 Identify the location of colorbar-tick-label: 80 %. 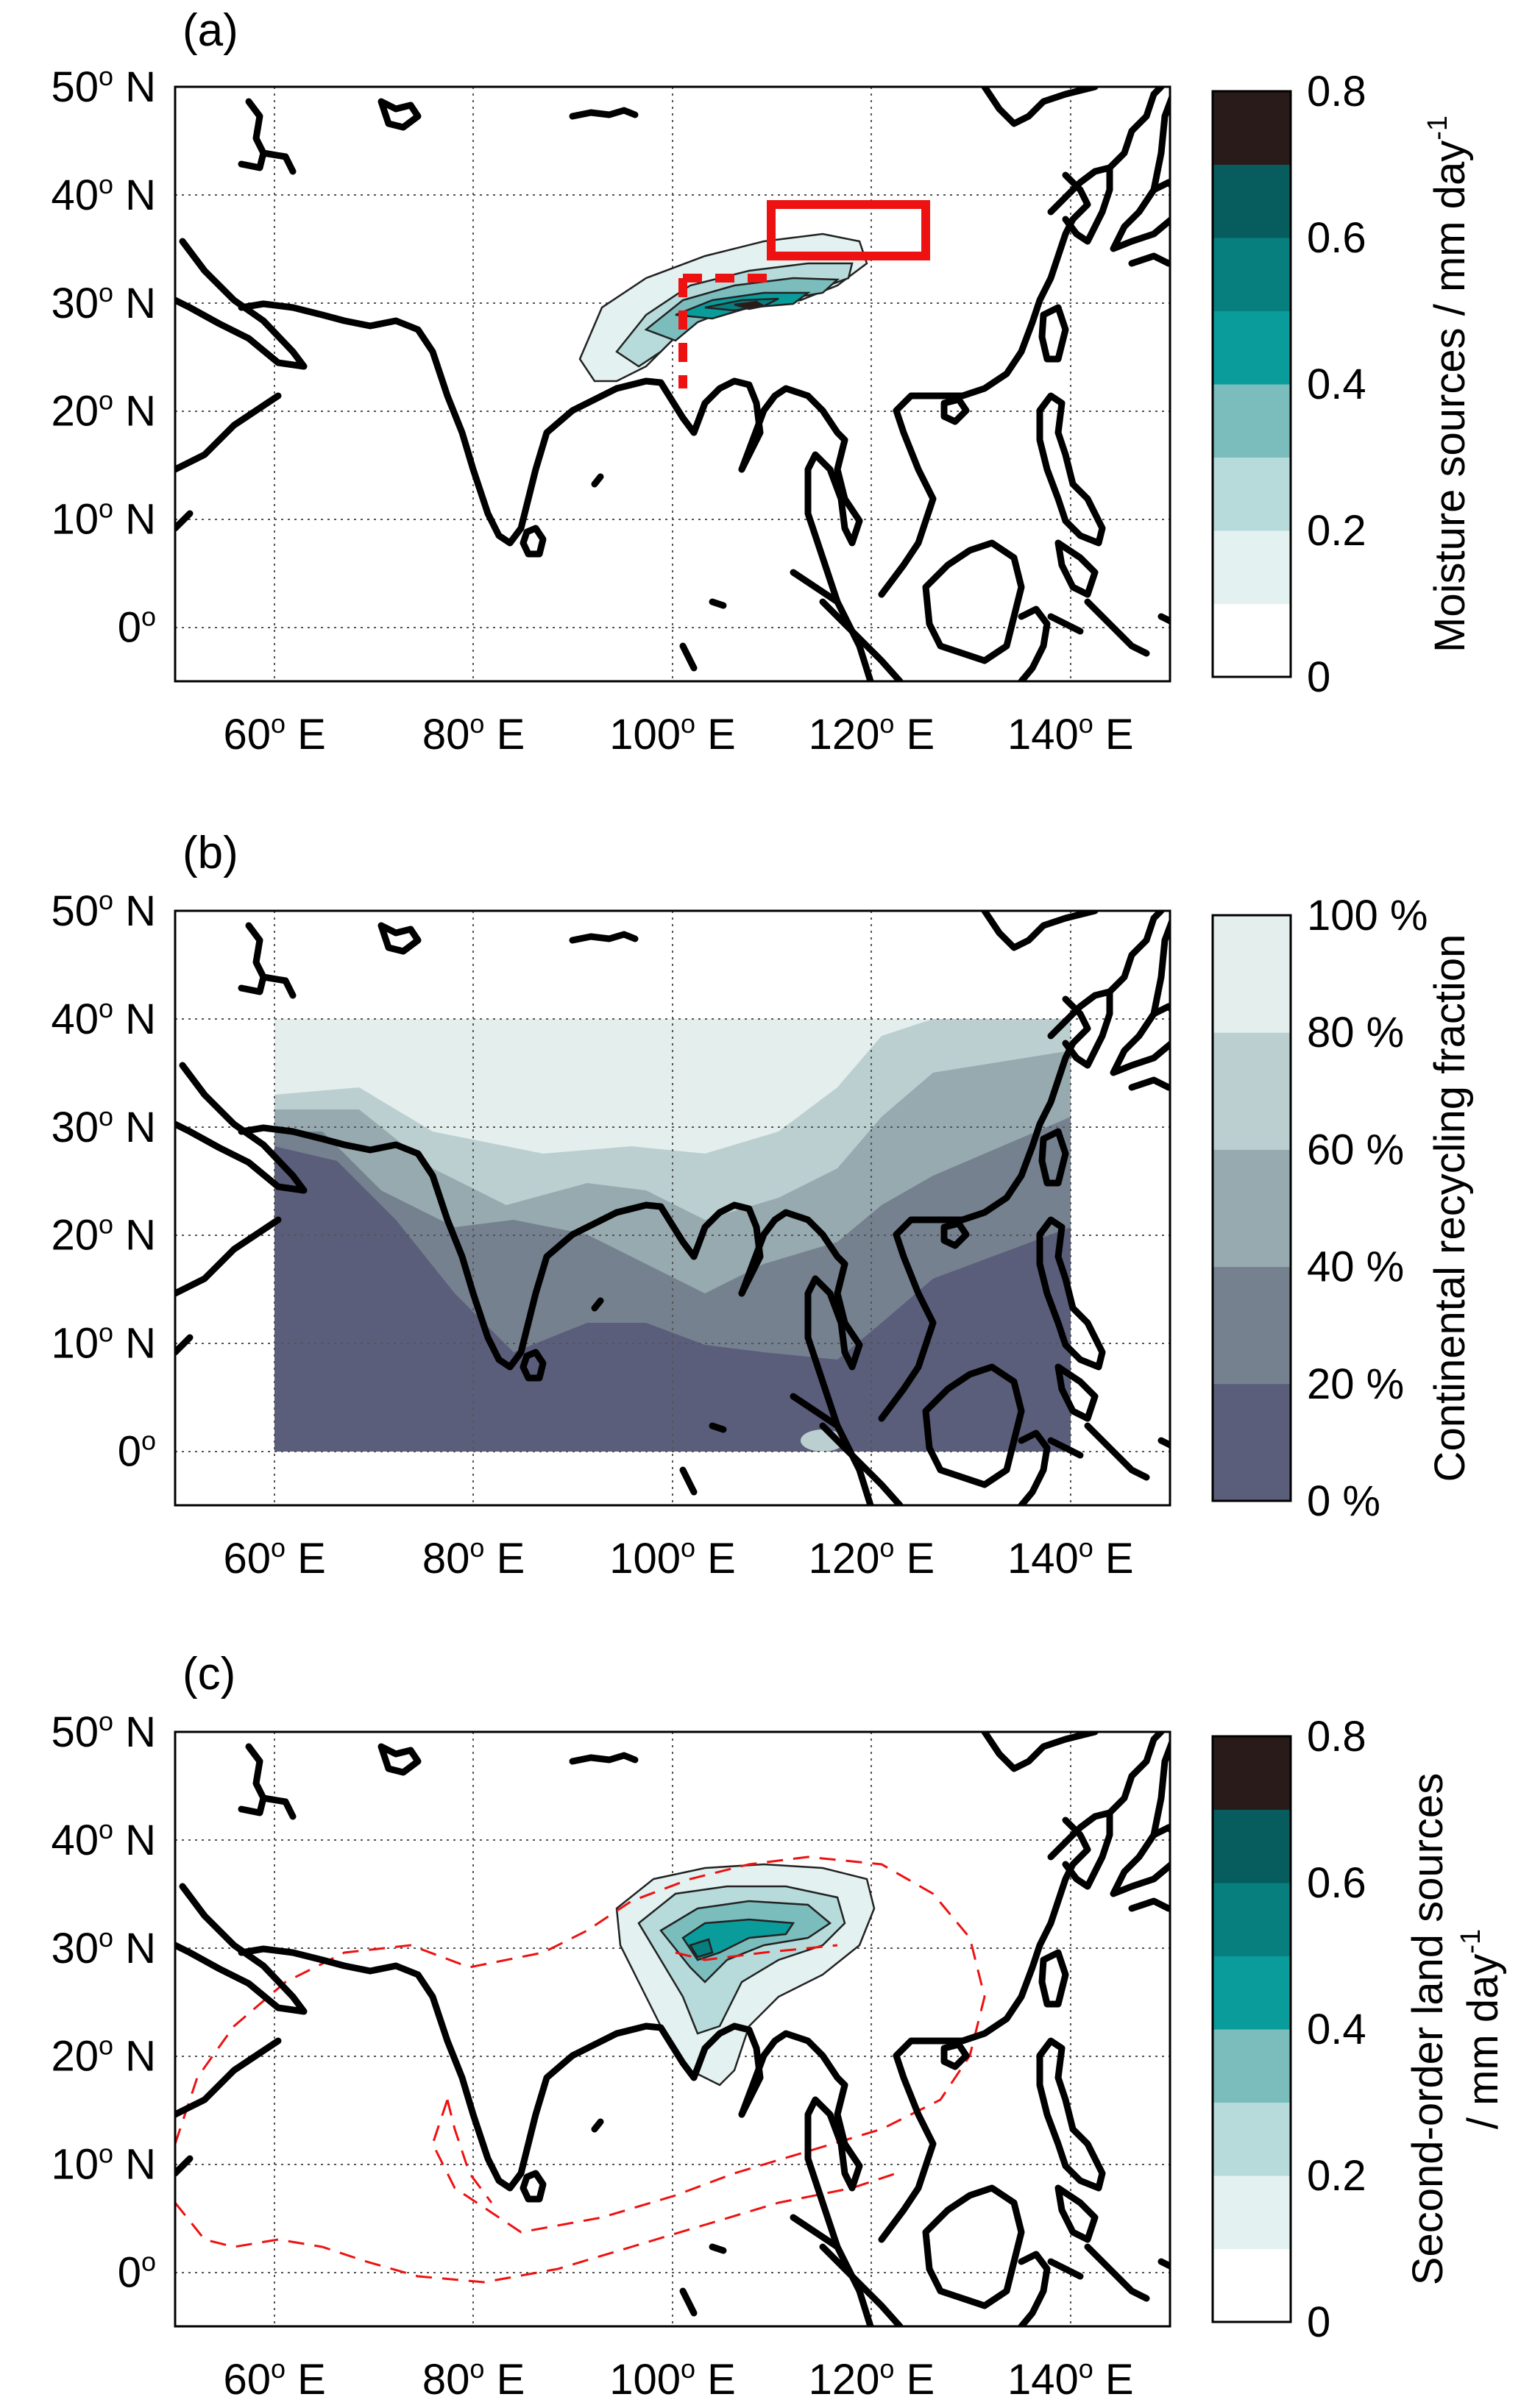
(1355, 1032).